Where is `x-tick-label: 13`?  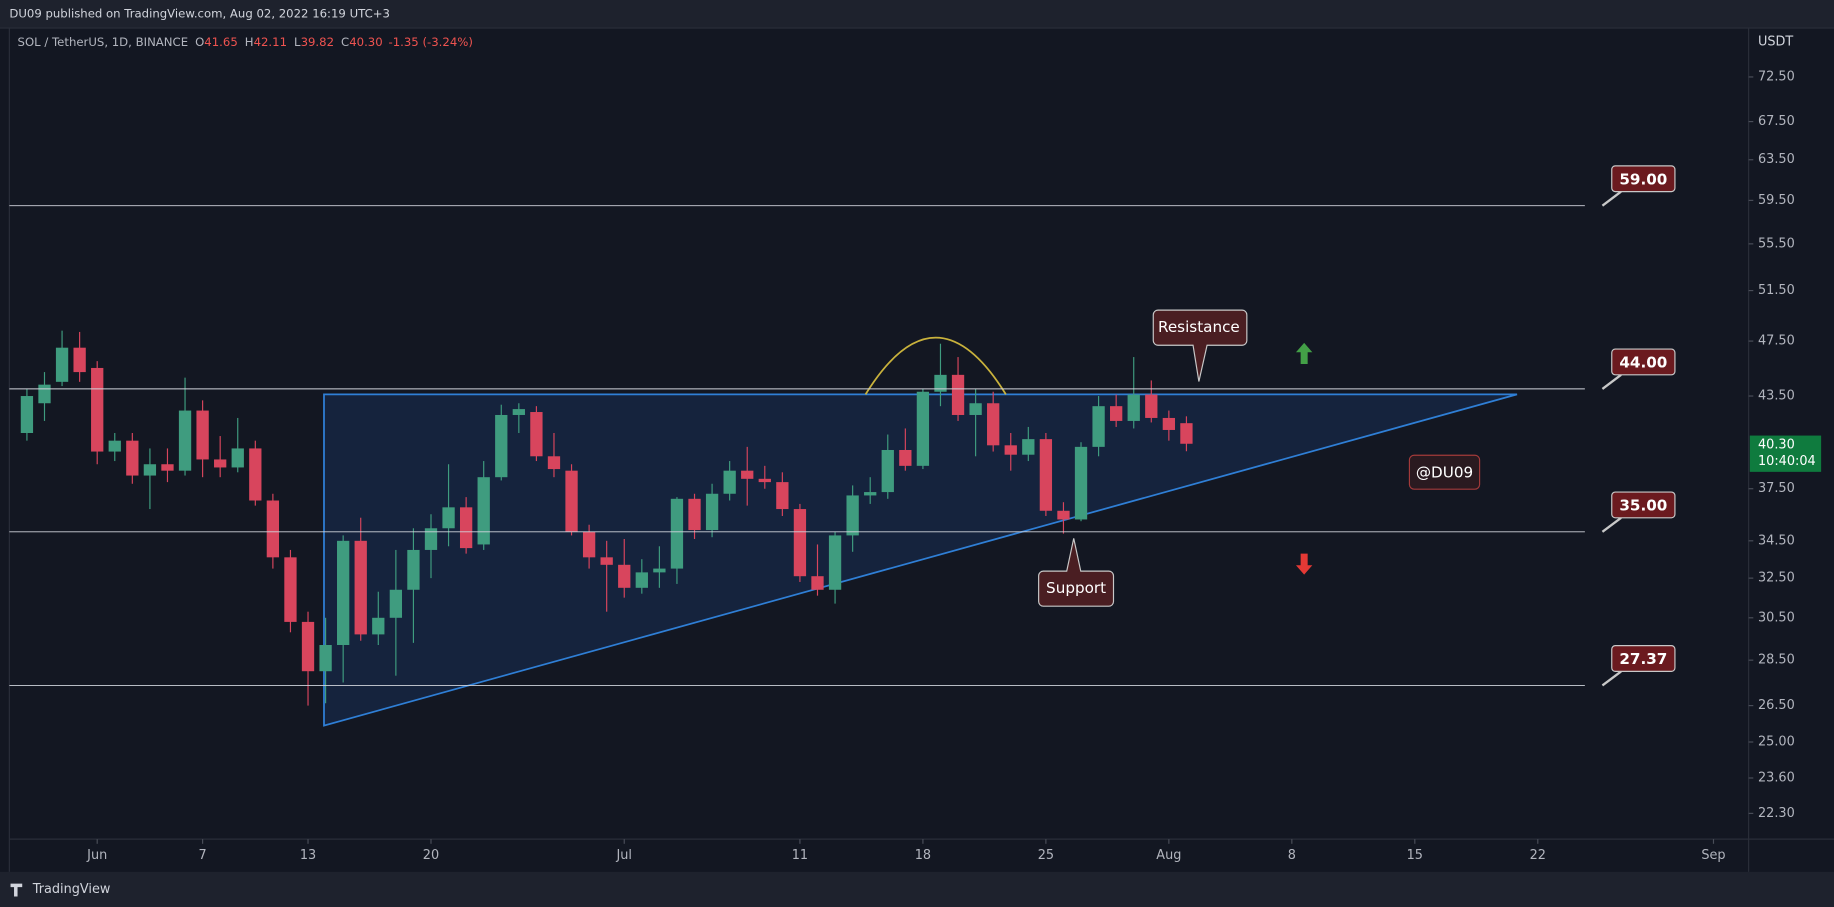 x-tick-label: 13 is located at coordinates (308, 855).